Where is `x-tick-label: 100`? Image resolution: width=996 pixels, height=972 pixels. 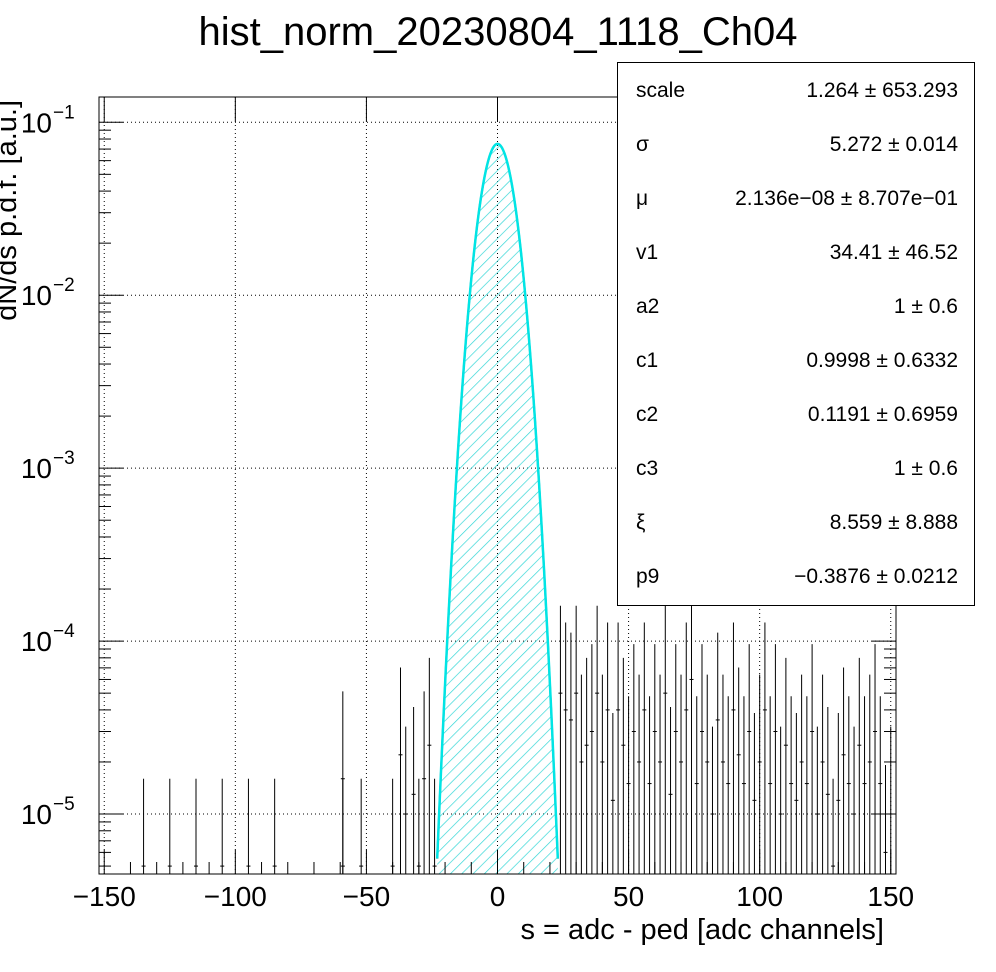 x-tick-label: 100 is located at coordinates (759, 896).